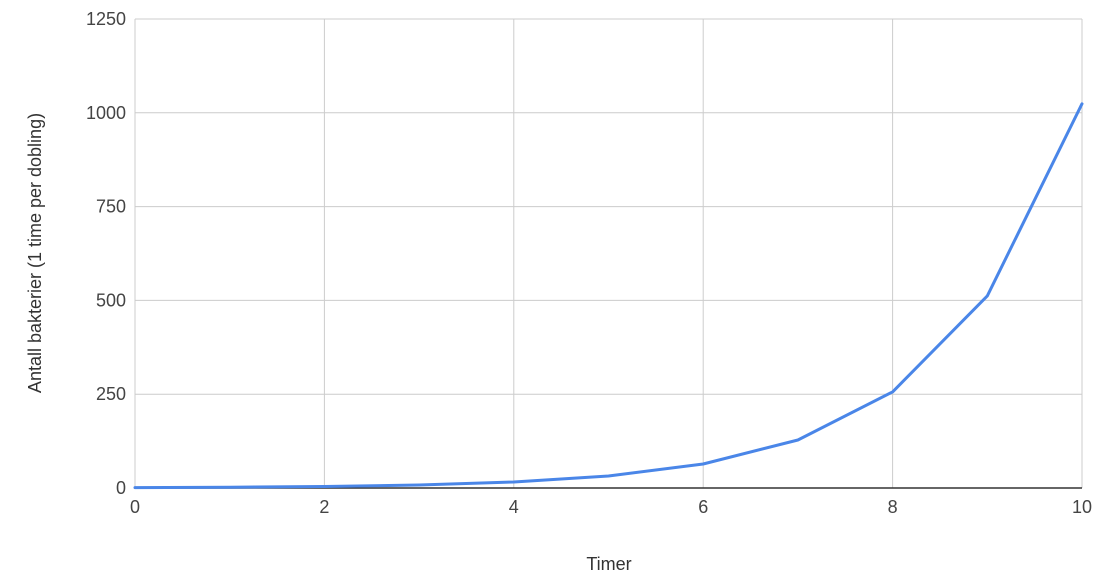  What do you see at coordinates (121, 488) in the screenshot?
I see `y-tick-label: 0` at bounding box center [121, 488].